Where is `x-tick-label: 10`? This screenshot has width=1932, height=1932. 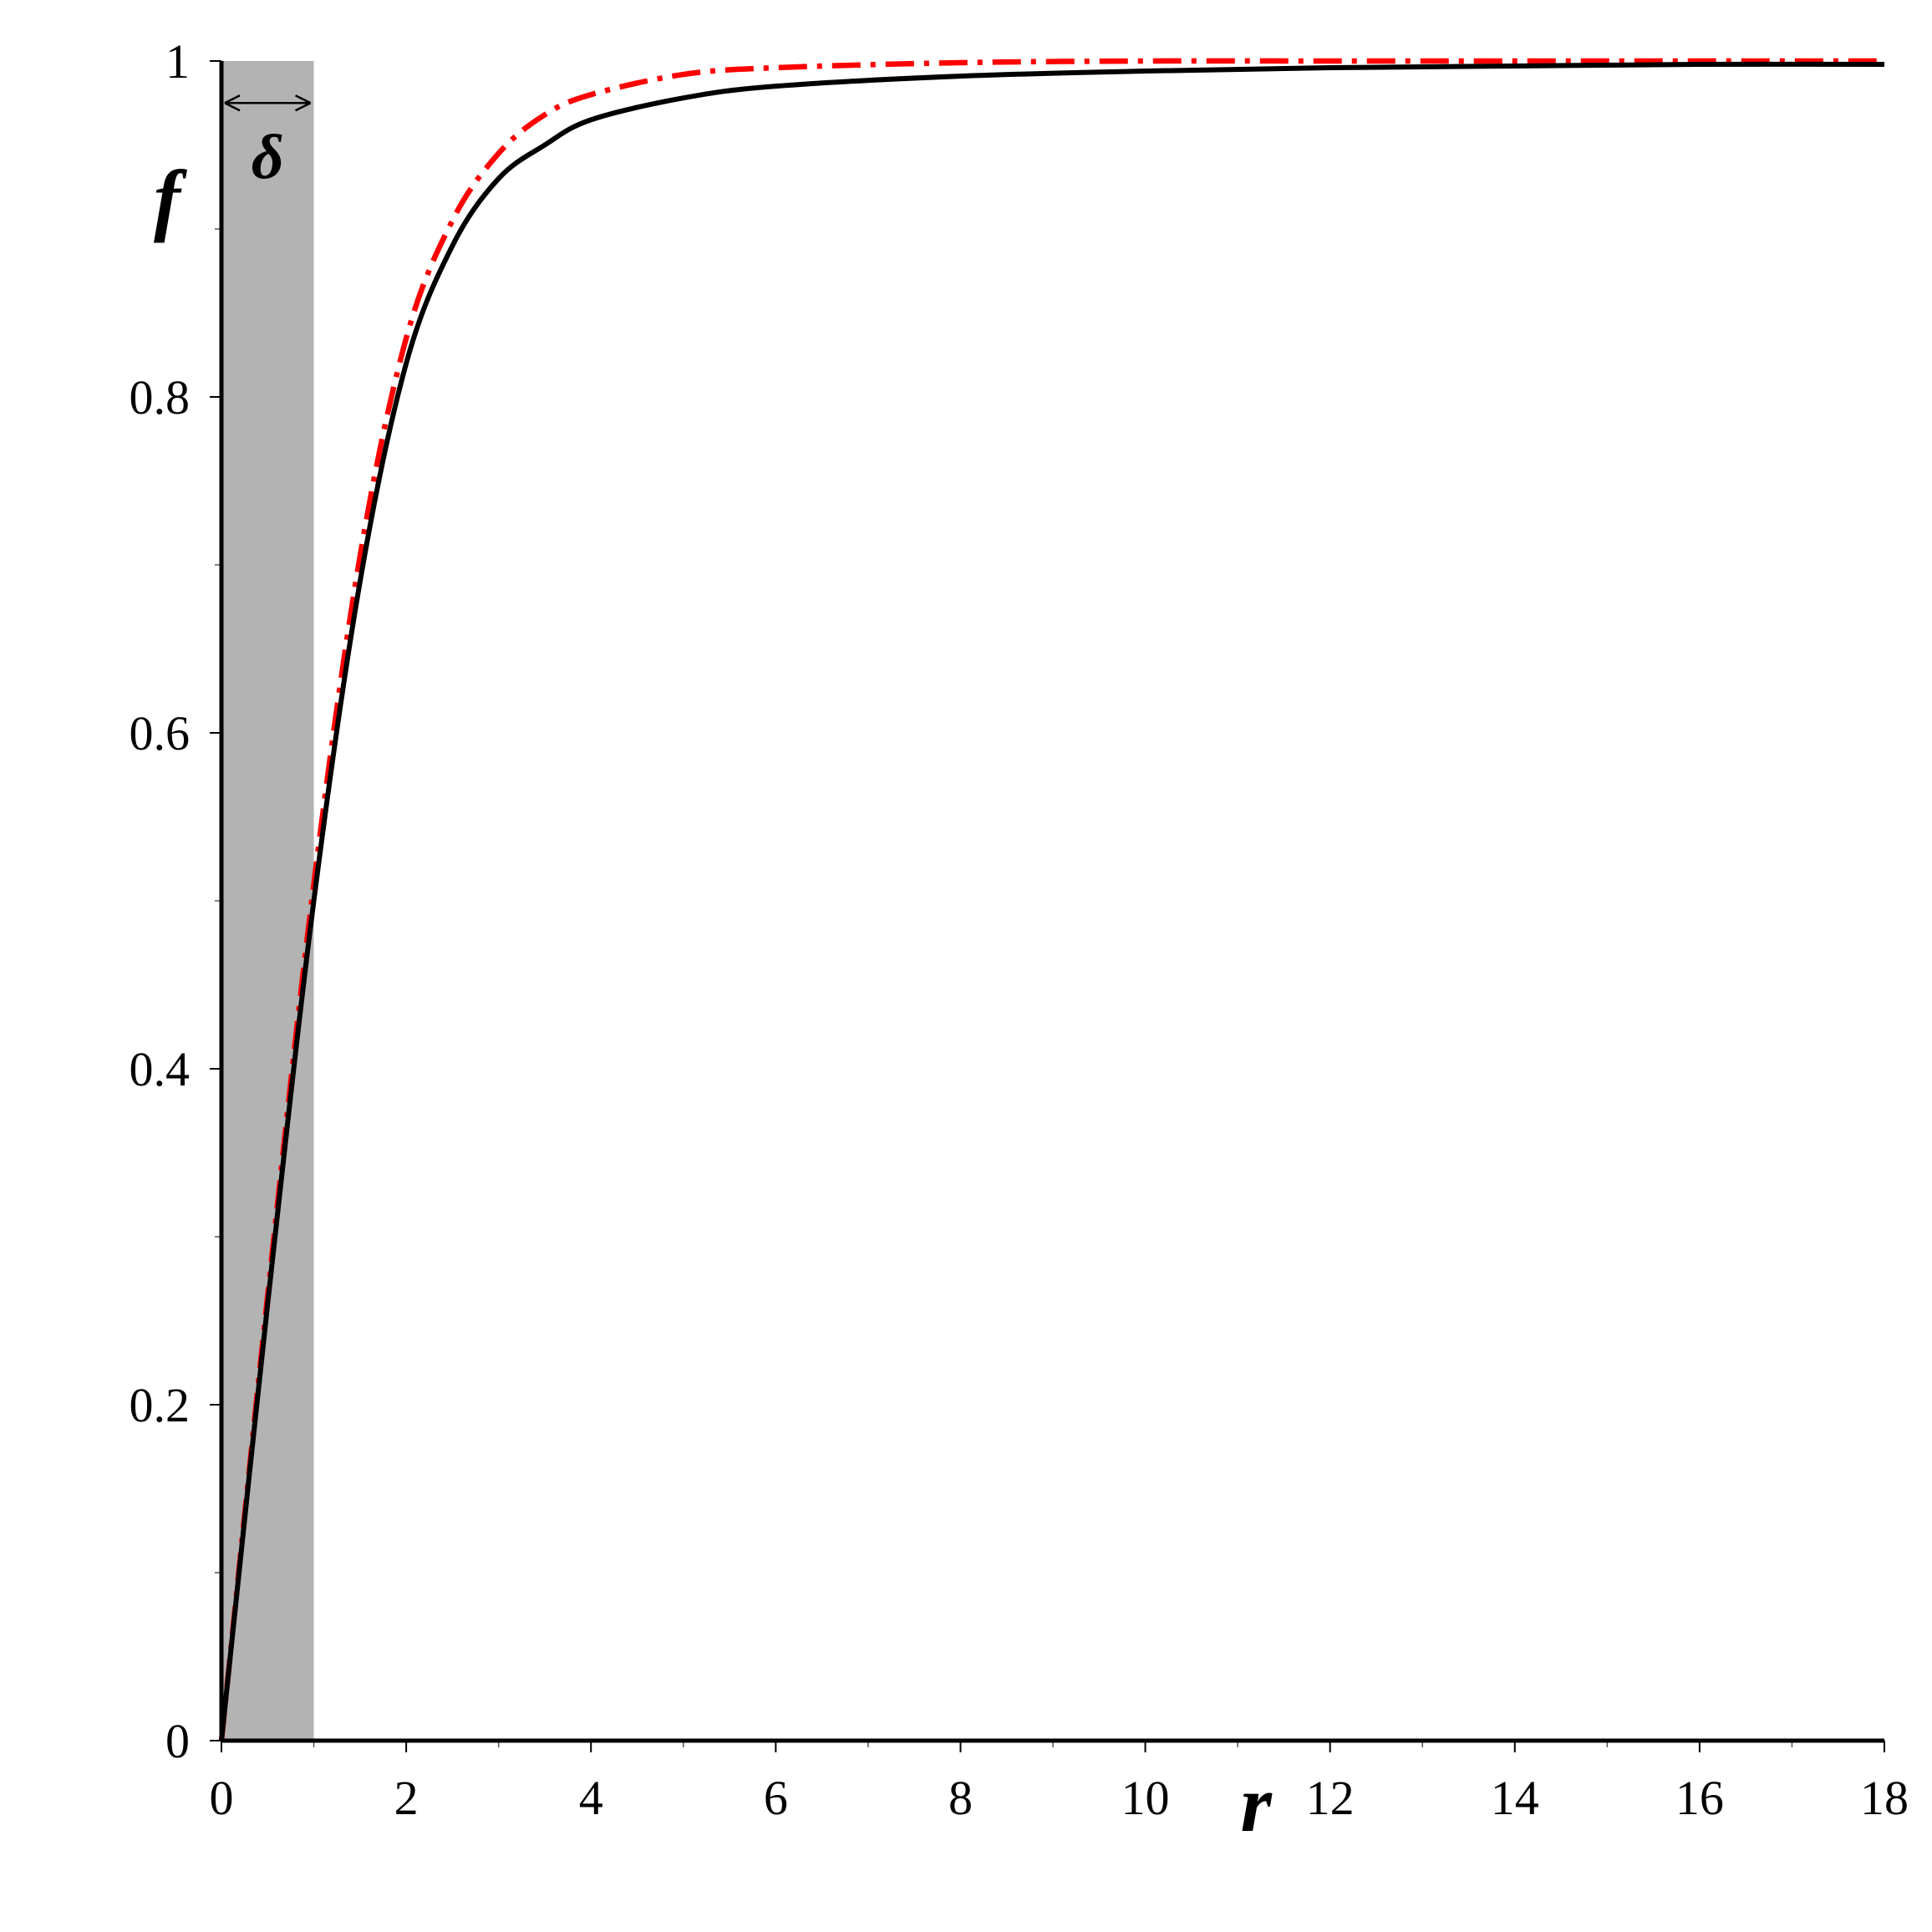
x-tick-label: 10 is located at coordinates (1145, 1798).